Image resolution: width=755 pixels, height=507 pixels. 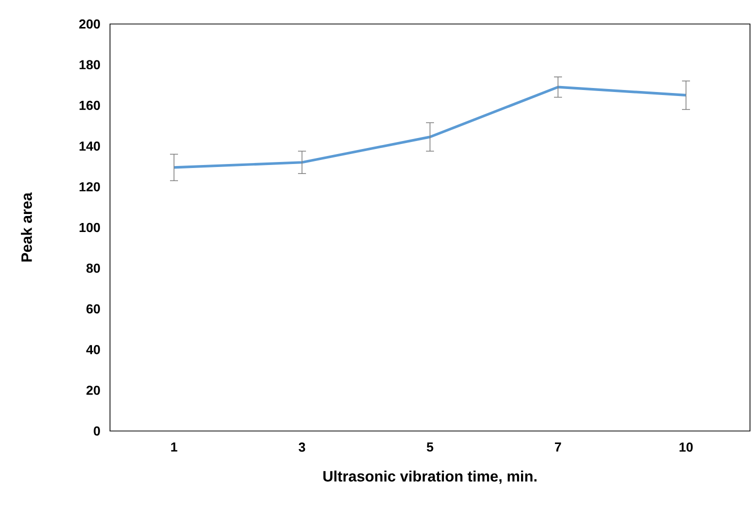 What do you see at coordinates (686, 447) in the screenshot?
I see `x-tick-label: 10` at bounding box center [686, 447].